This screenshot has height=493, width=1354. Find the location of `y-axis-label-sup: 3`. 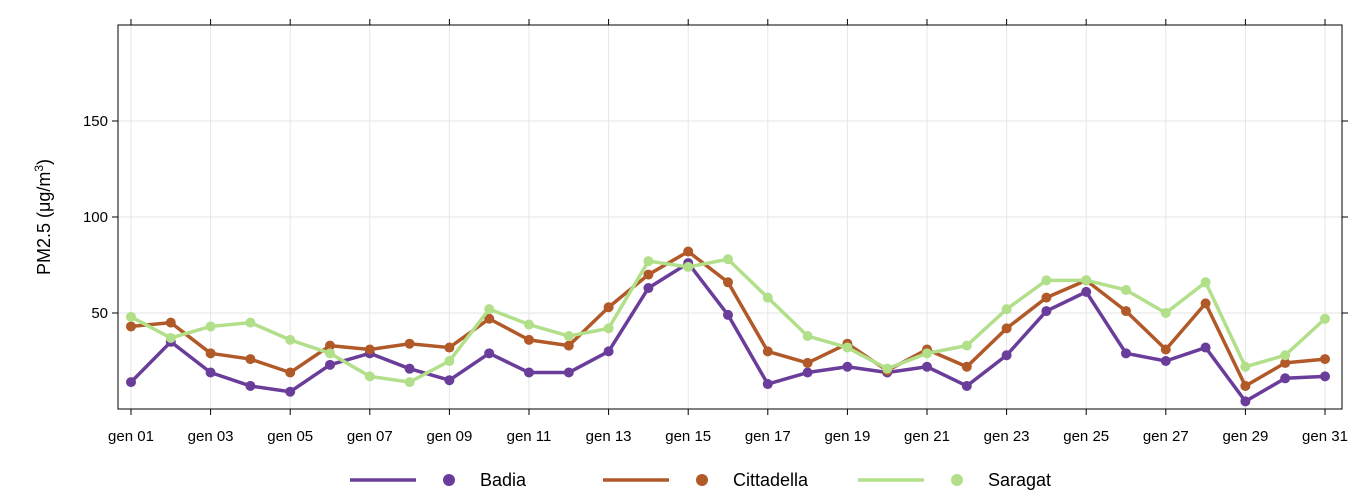

y-axis-label-sup: 3 is located at coordinates (39, 168).